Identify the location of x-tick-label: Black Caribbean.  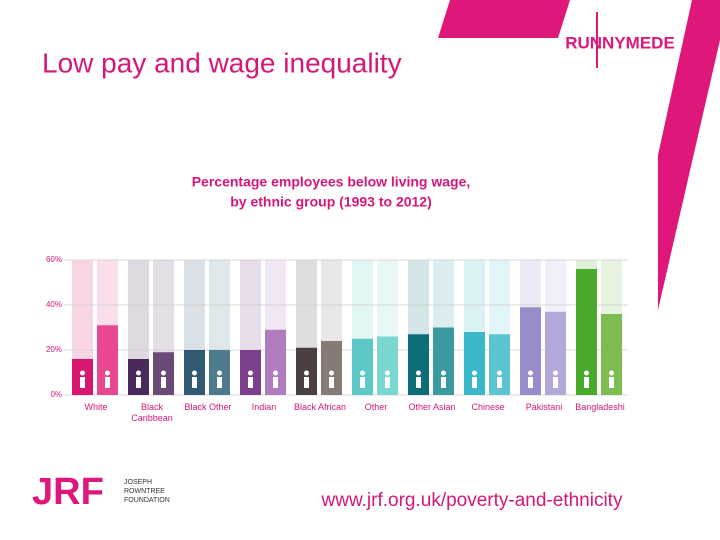
(152, 412).